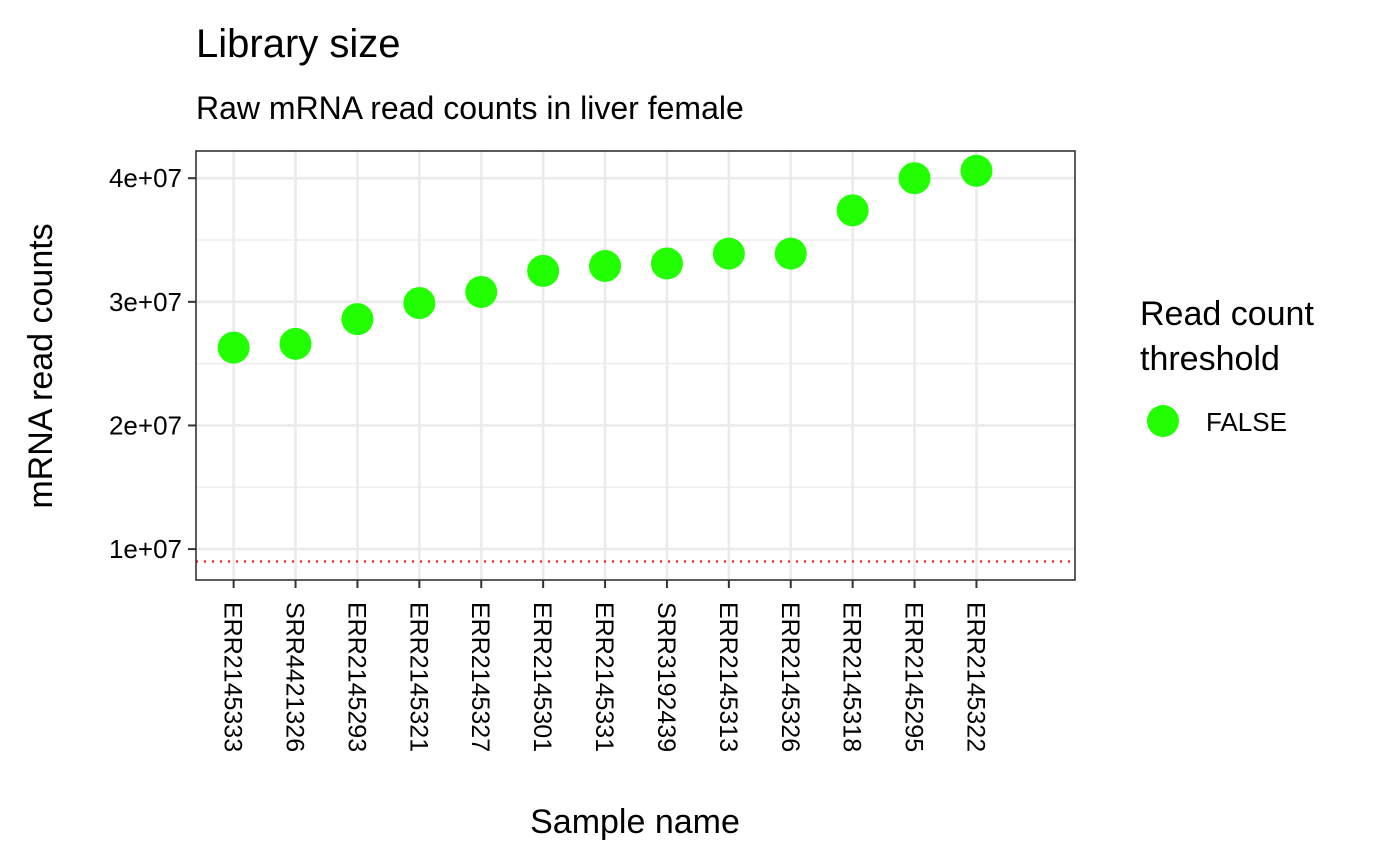  I want to click on y-tick-label: 4e+07, so click(145, 178).